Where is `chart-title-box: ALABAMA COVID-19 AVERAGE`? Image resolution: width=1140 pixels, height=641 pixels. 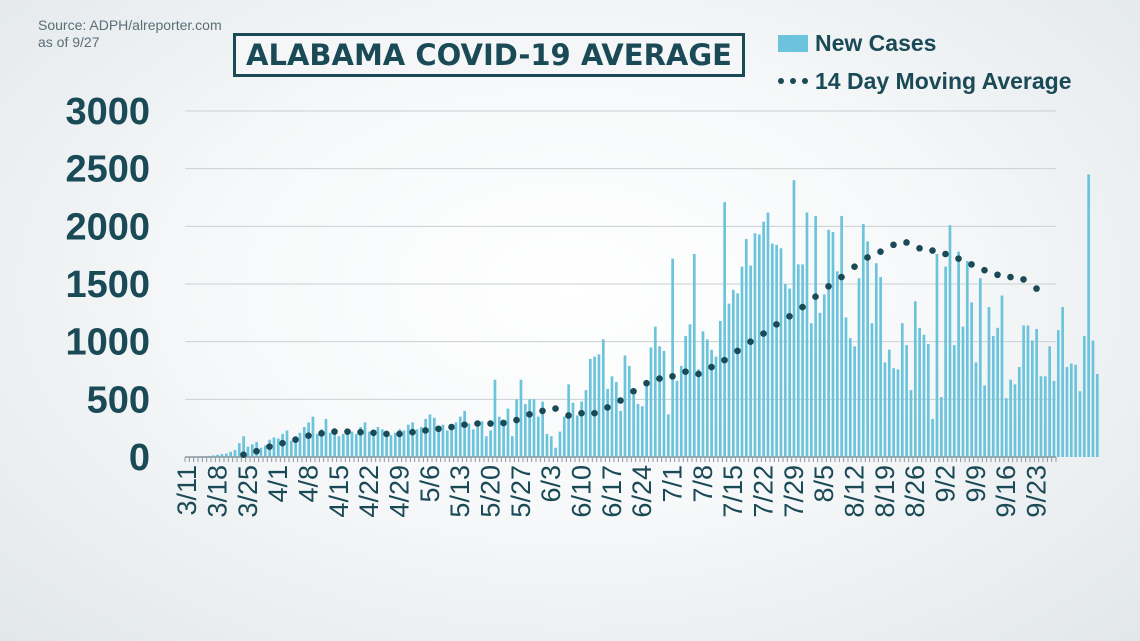 chart-title-box: ALABAMA COVID-19 AVERAGE is located at coordinates (489, 55).